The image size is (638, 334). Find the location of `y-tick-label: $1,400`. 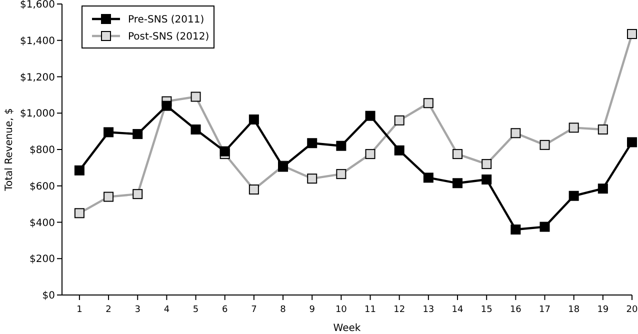

y-tick-label: $1,400 is located at coordinates (37, 41).